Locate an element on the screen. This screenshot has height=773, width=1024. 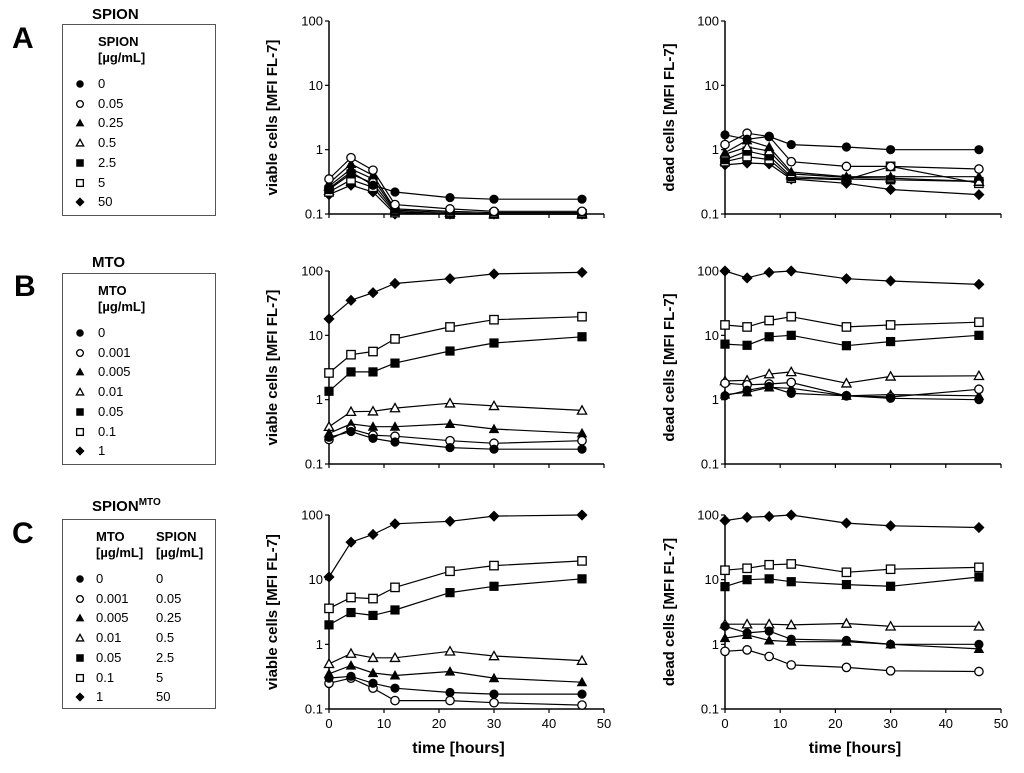
series-line-open-circle is located at coordinates (455, 184).